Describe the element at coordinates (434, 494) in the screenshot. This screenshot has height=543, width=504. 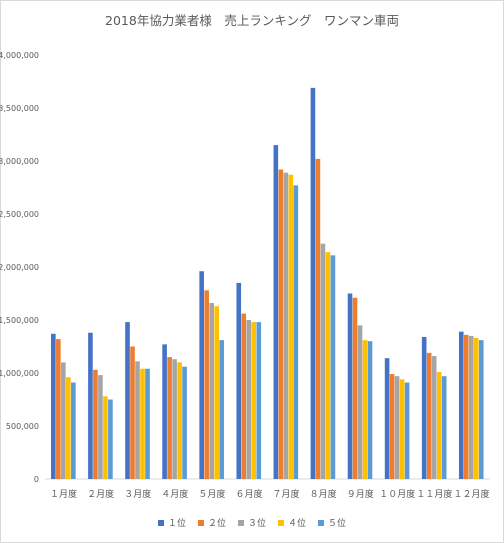
I see `x-tick-label: １１月度` at that location.